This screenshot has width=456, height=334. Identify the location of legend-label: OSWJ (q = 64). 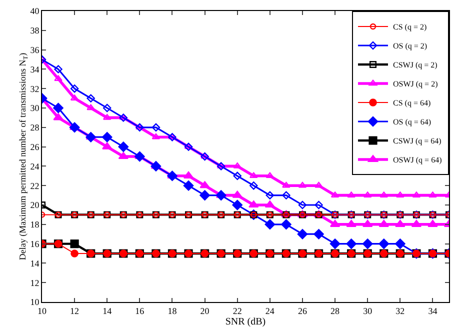
(417, 160).